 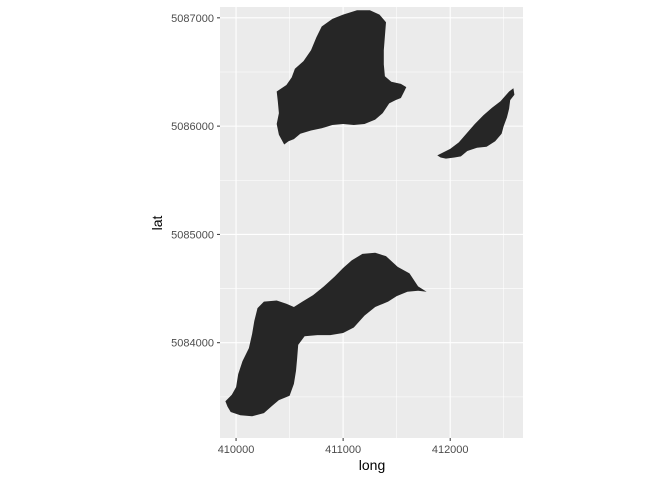 What do you see at coordinates (195, 181) in the screenshot?
I see `y-axis: 5084000 5085000 5086000 5087000` at bounding box center [195, 181].